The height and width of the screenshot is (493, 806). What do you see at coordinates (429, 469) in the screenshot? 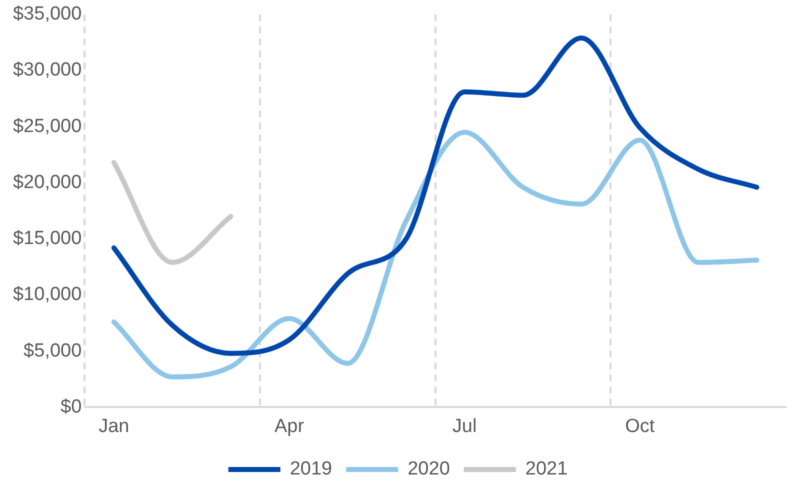
I see `legend-label: 2020` at bounding box center [429, 469].